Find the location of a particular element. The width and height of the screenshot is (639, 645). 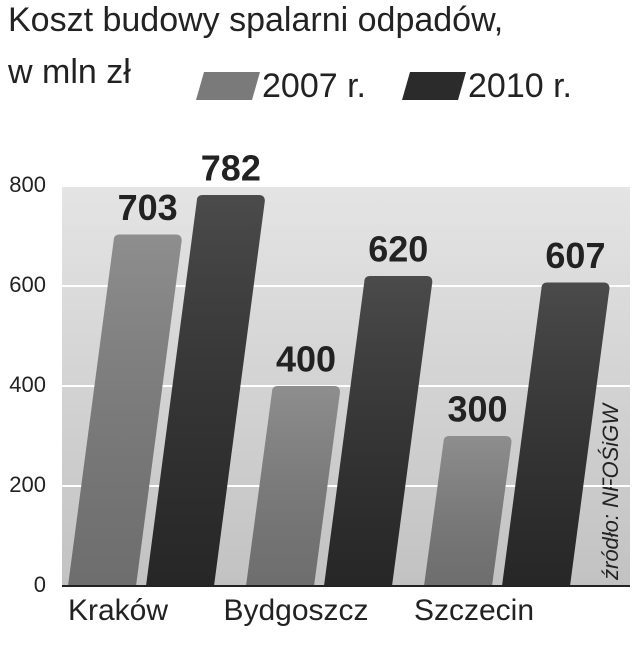

y-tick-label: 800 is located at coordinates (27, 184).